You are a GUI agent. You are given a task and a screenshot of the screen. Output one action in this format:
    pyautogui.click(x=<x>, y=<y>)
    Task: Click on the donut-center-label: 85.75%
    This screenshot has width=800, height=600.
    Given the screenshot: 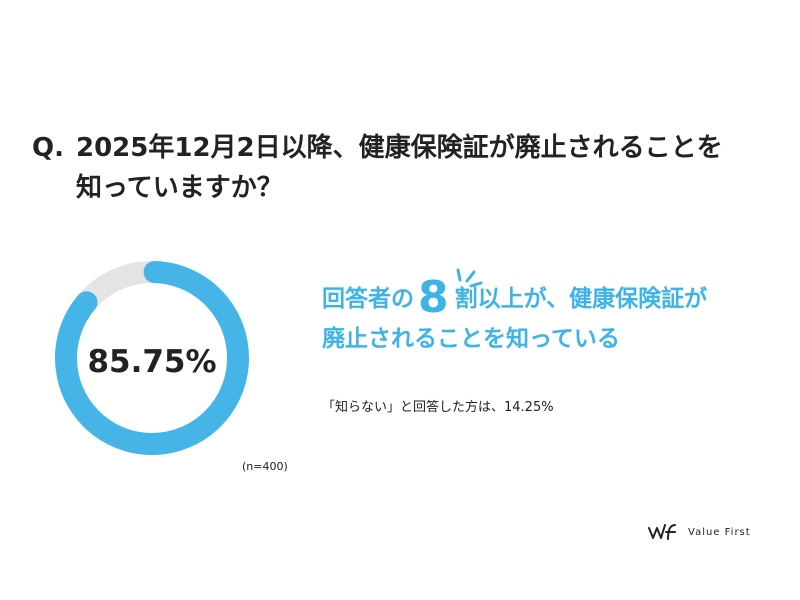 What is the action you would take?
    pyautogui.click(x=151, y=362)
    